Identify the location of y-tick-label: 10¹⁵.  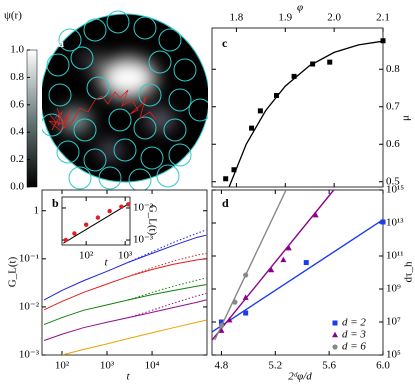
(395, 190).